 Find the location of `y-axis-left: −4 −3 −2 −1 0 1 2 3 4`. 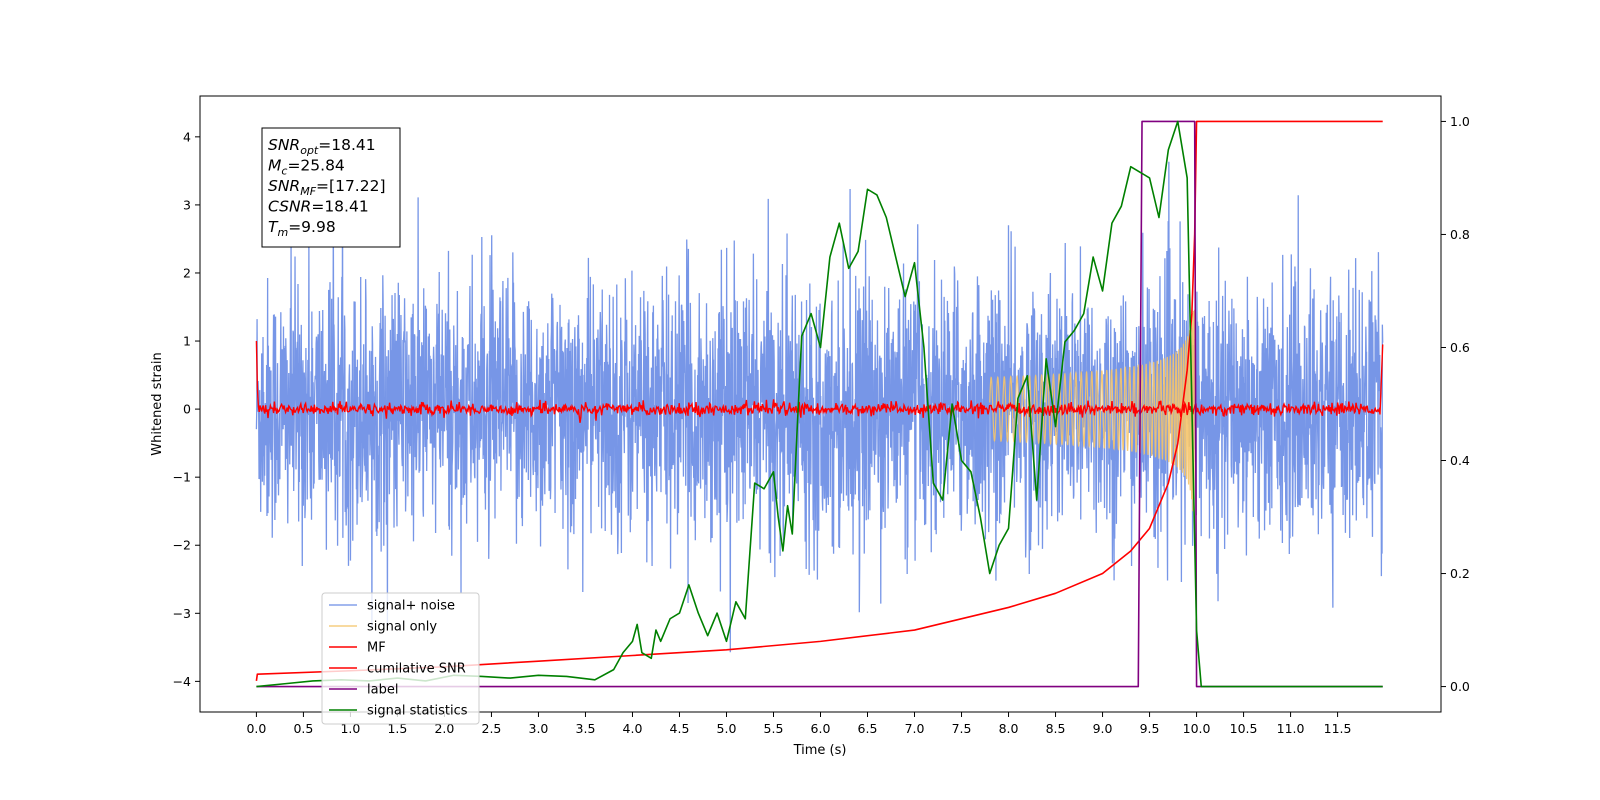

y-axis-left: −4 −3 −2 −1 0 1 2 3 4 is located at coordinates (186, 409).